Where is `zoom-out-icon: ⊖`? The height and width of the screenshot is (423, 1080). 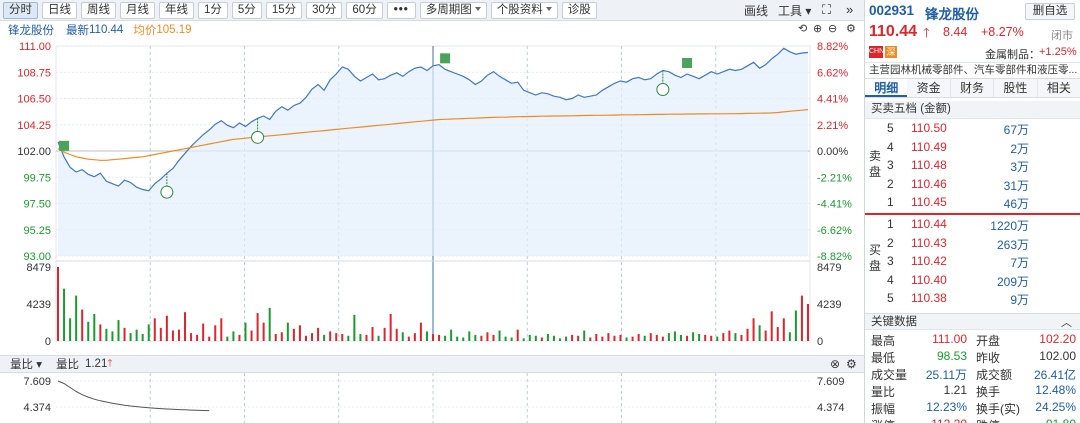 zoom-out-icon: ⊖ is located at coordinates (833, 29).